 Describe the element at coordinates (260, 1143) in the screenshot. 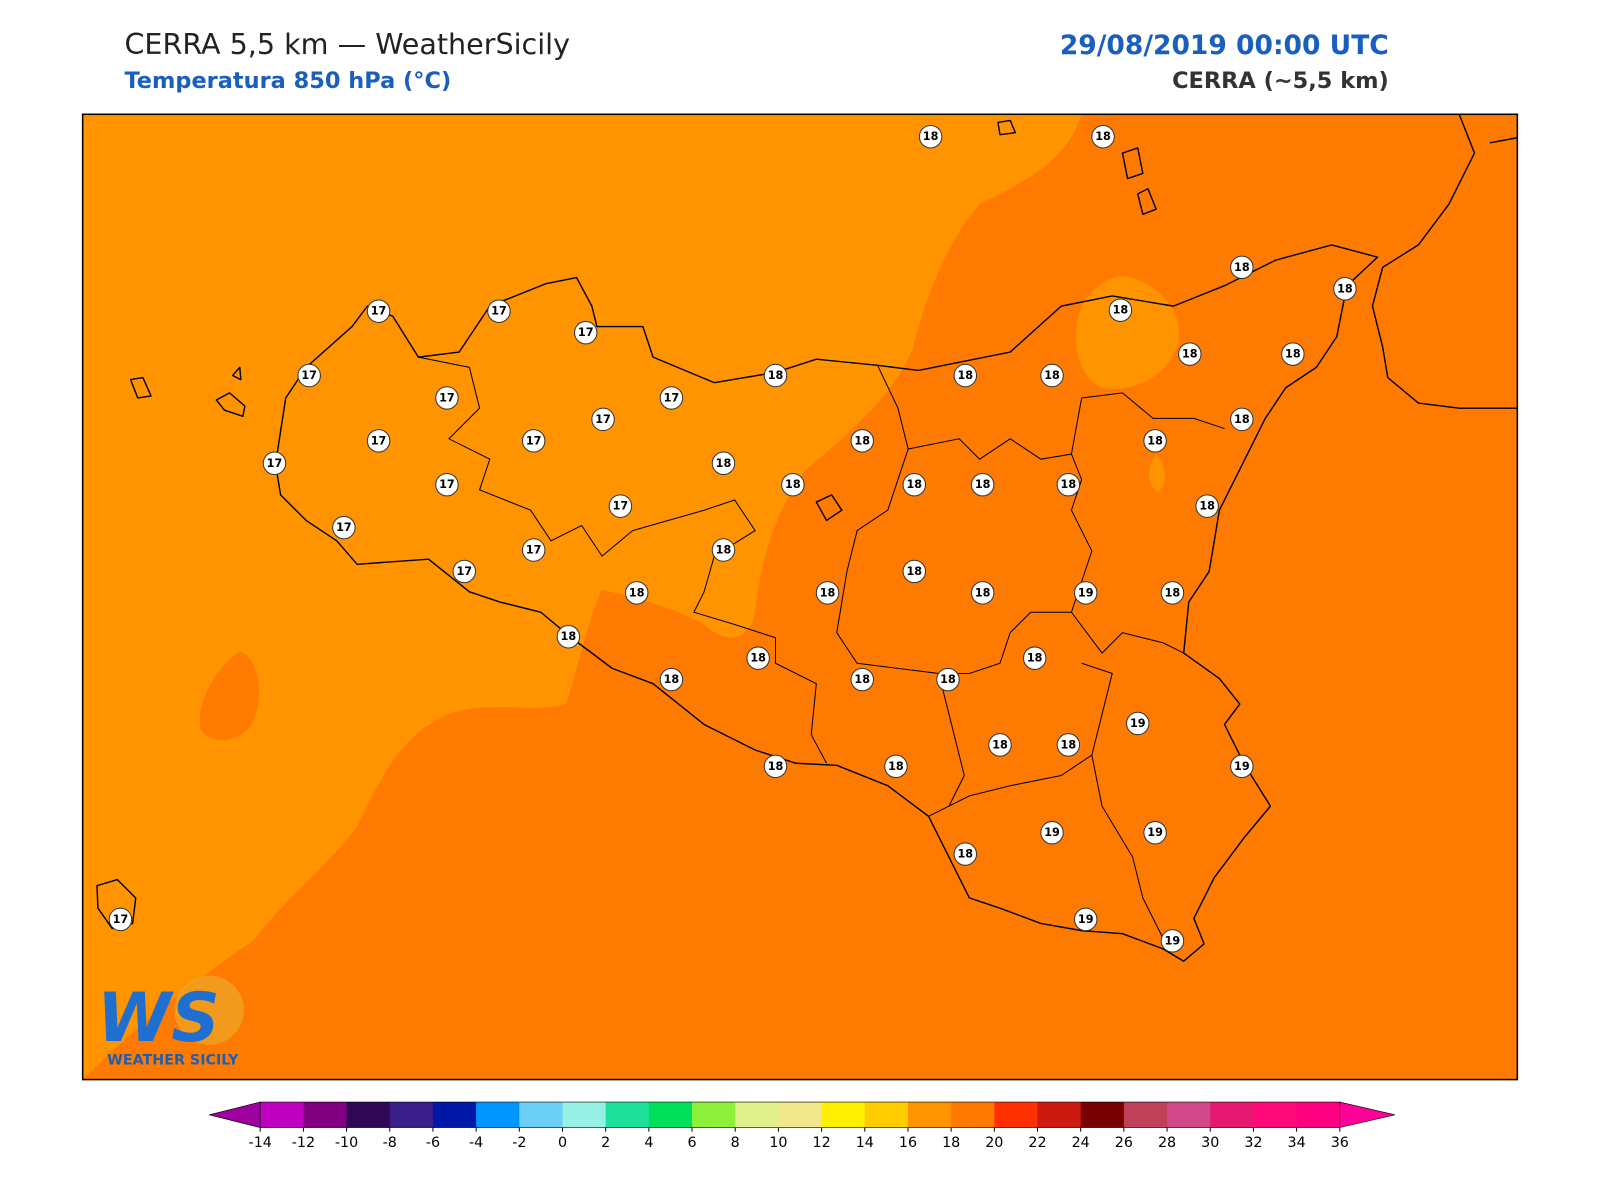

I see `colorbar-tick-label: -14` at that location.